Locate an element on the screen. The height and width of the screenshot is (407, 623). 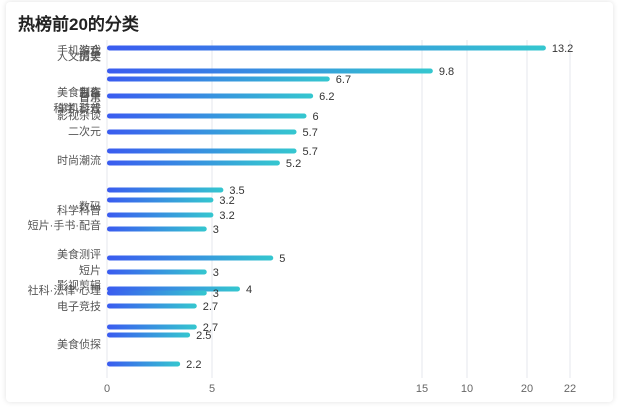
bar-value-label: 2.5 is located at coordinates (203, 336).